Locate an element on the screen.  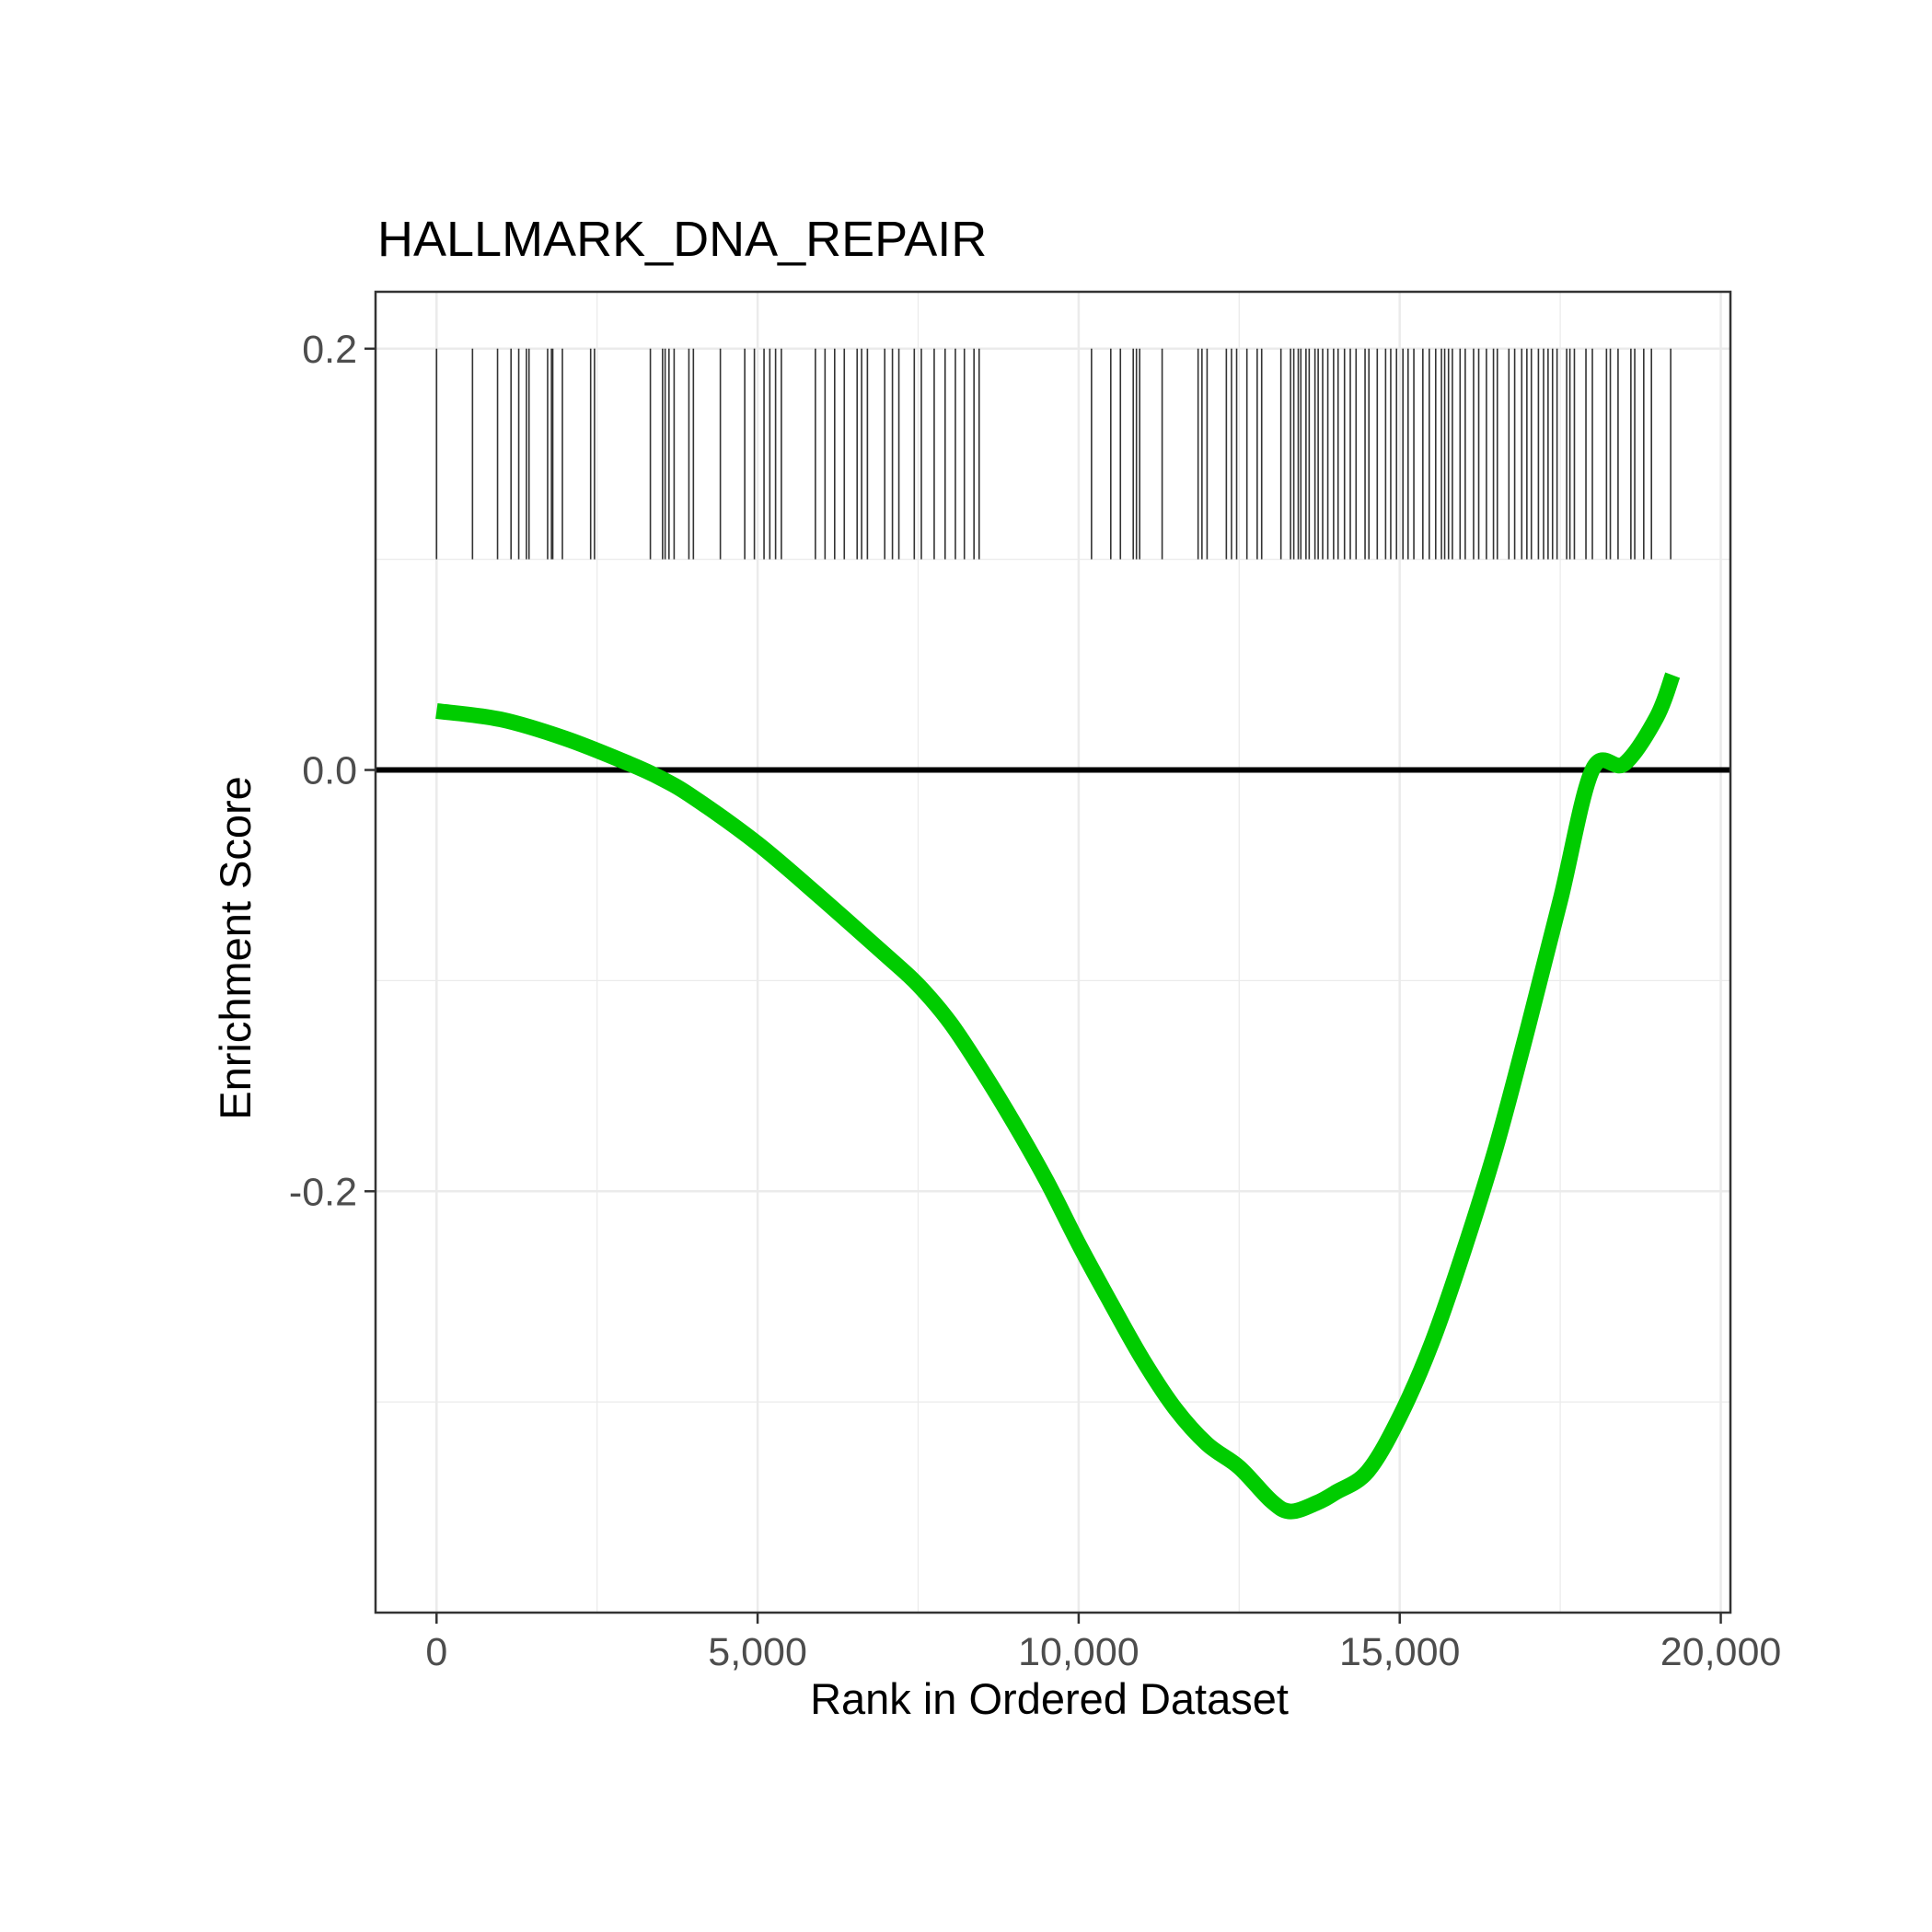
x-tick-label: 0 is located at coordinates (436, 1652).